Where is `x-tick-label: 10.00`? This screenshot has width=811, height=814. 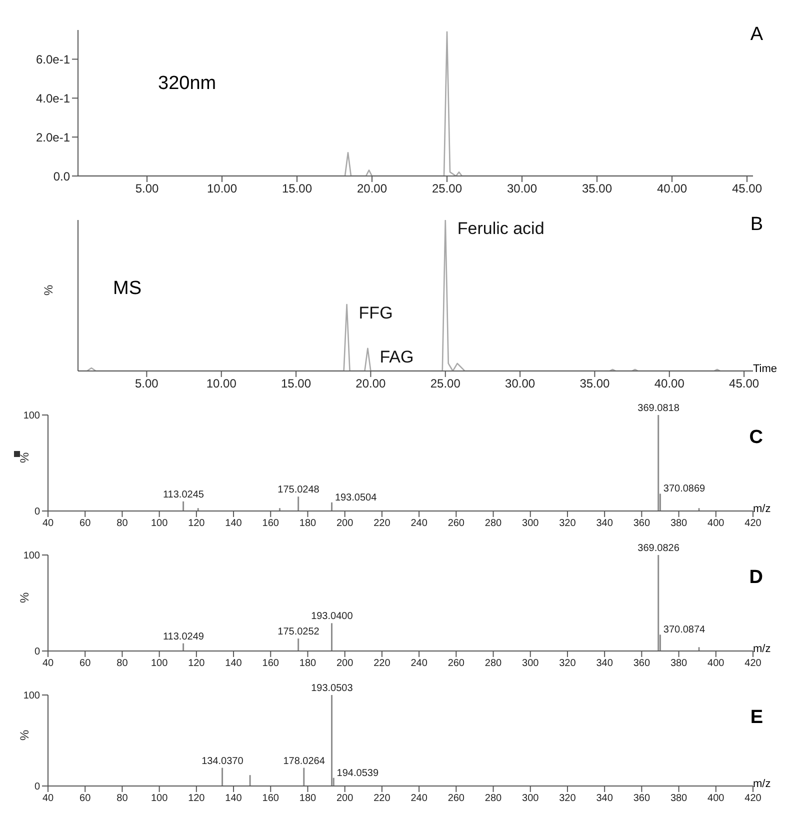
x-tick-label: 10.00 is located at coordinates (222, 189).